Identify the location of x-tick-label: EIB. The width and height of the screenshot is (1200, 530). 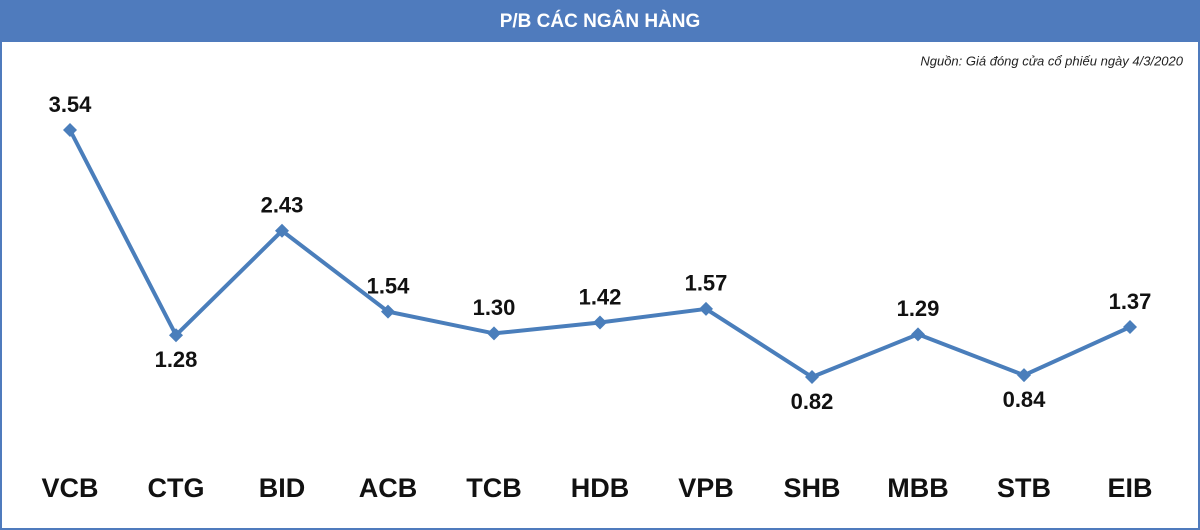
(1129, 488).